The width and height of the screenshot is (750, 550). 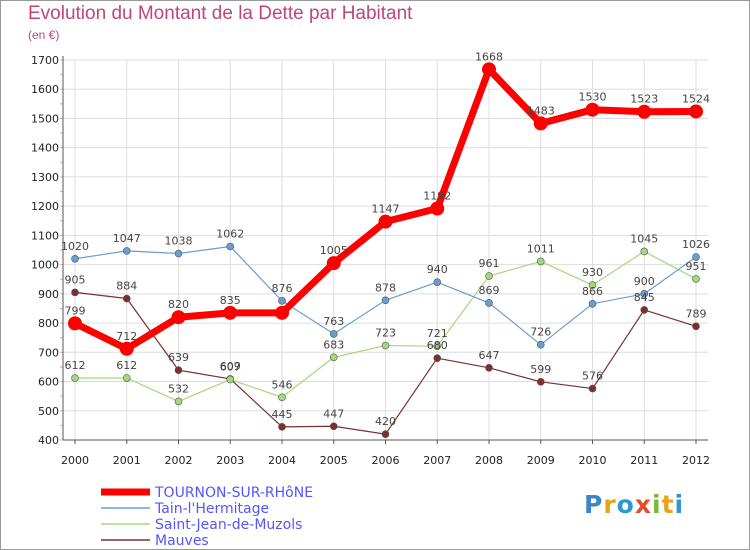 I want to click on data-label: 789, so click(x=696, y=313).